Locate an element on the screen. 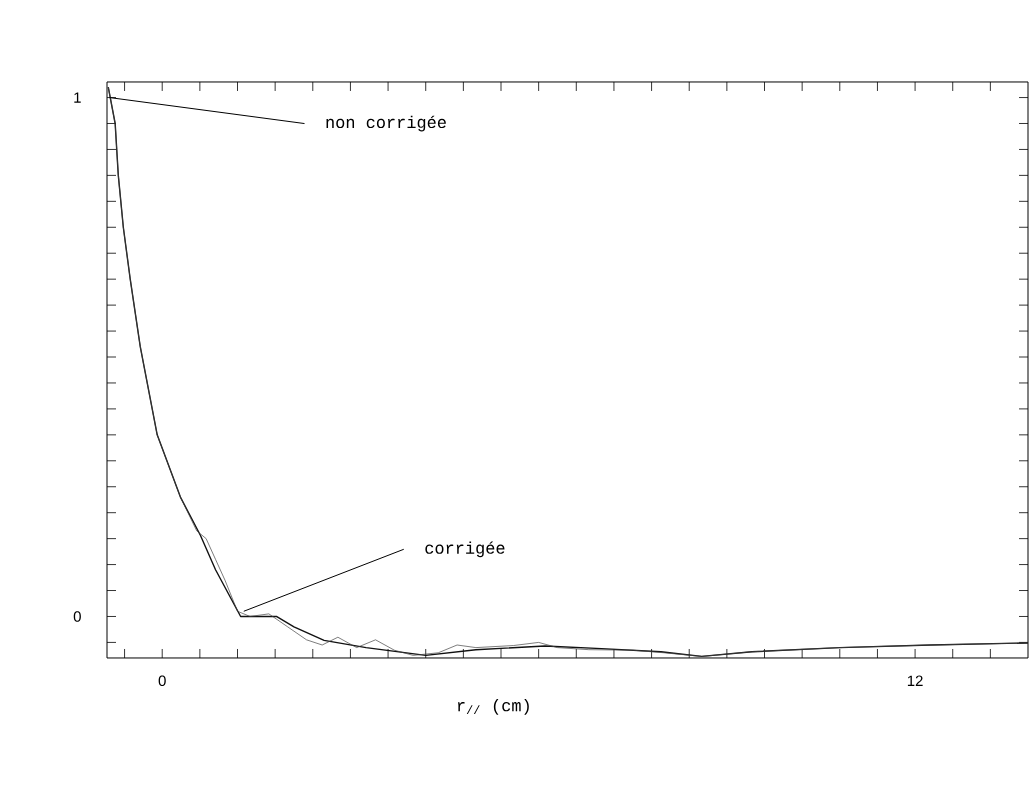 This screenshot has height=787, width=1033. x-axis-title: r$_{//}$ (cm) is located at coordinates (493, 706).